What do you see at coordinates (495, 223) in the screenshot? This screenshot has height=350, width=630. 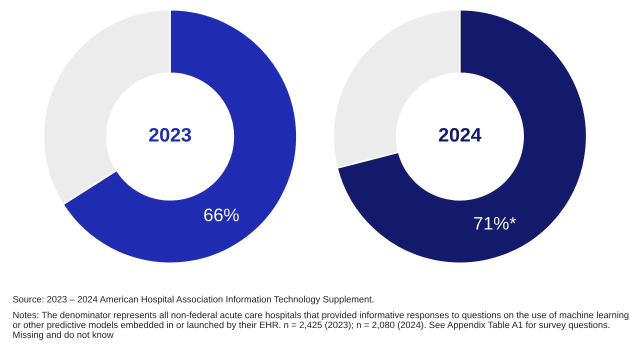 I see `data-label: 71%*` at bounding box center [495, 223].